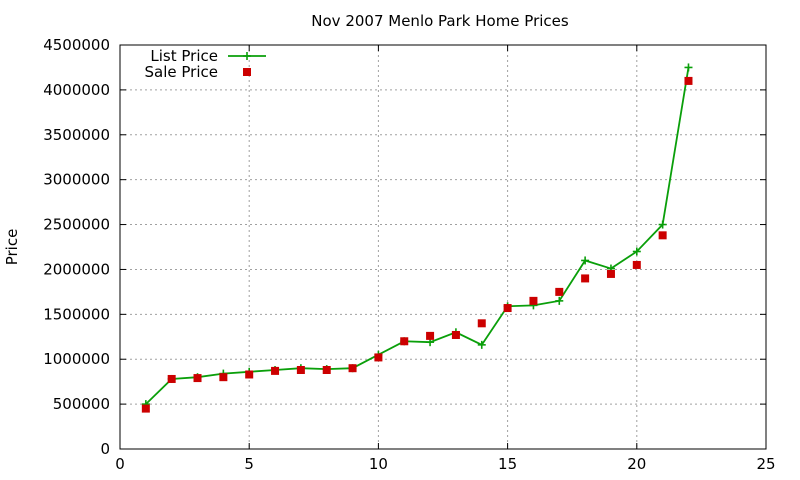 The width and height of the screenshot is (800, 480). Describe the element at coordinates (440, 21) in the screenshot. I see `chart-title: Nov 2007 Menlo Park Home Prices` at that location.